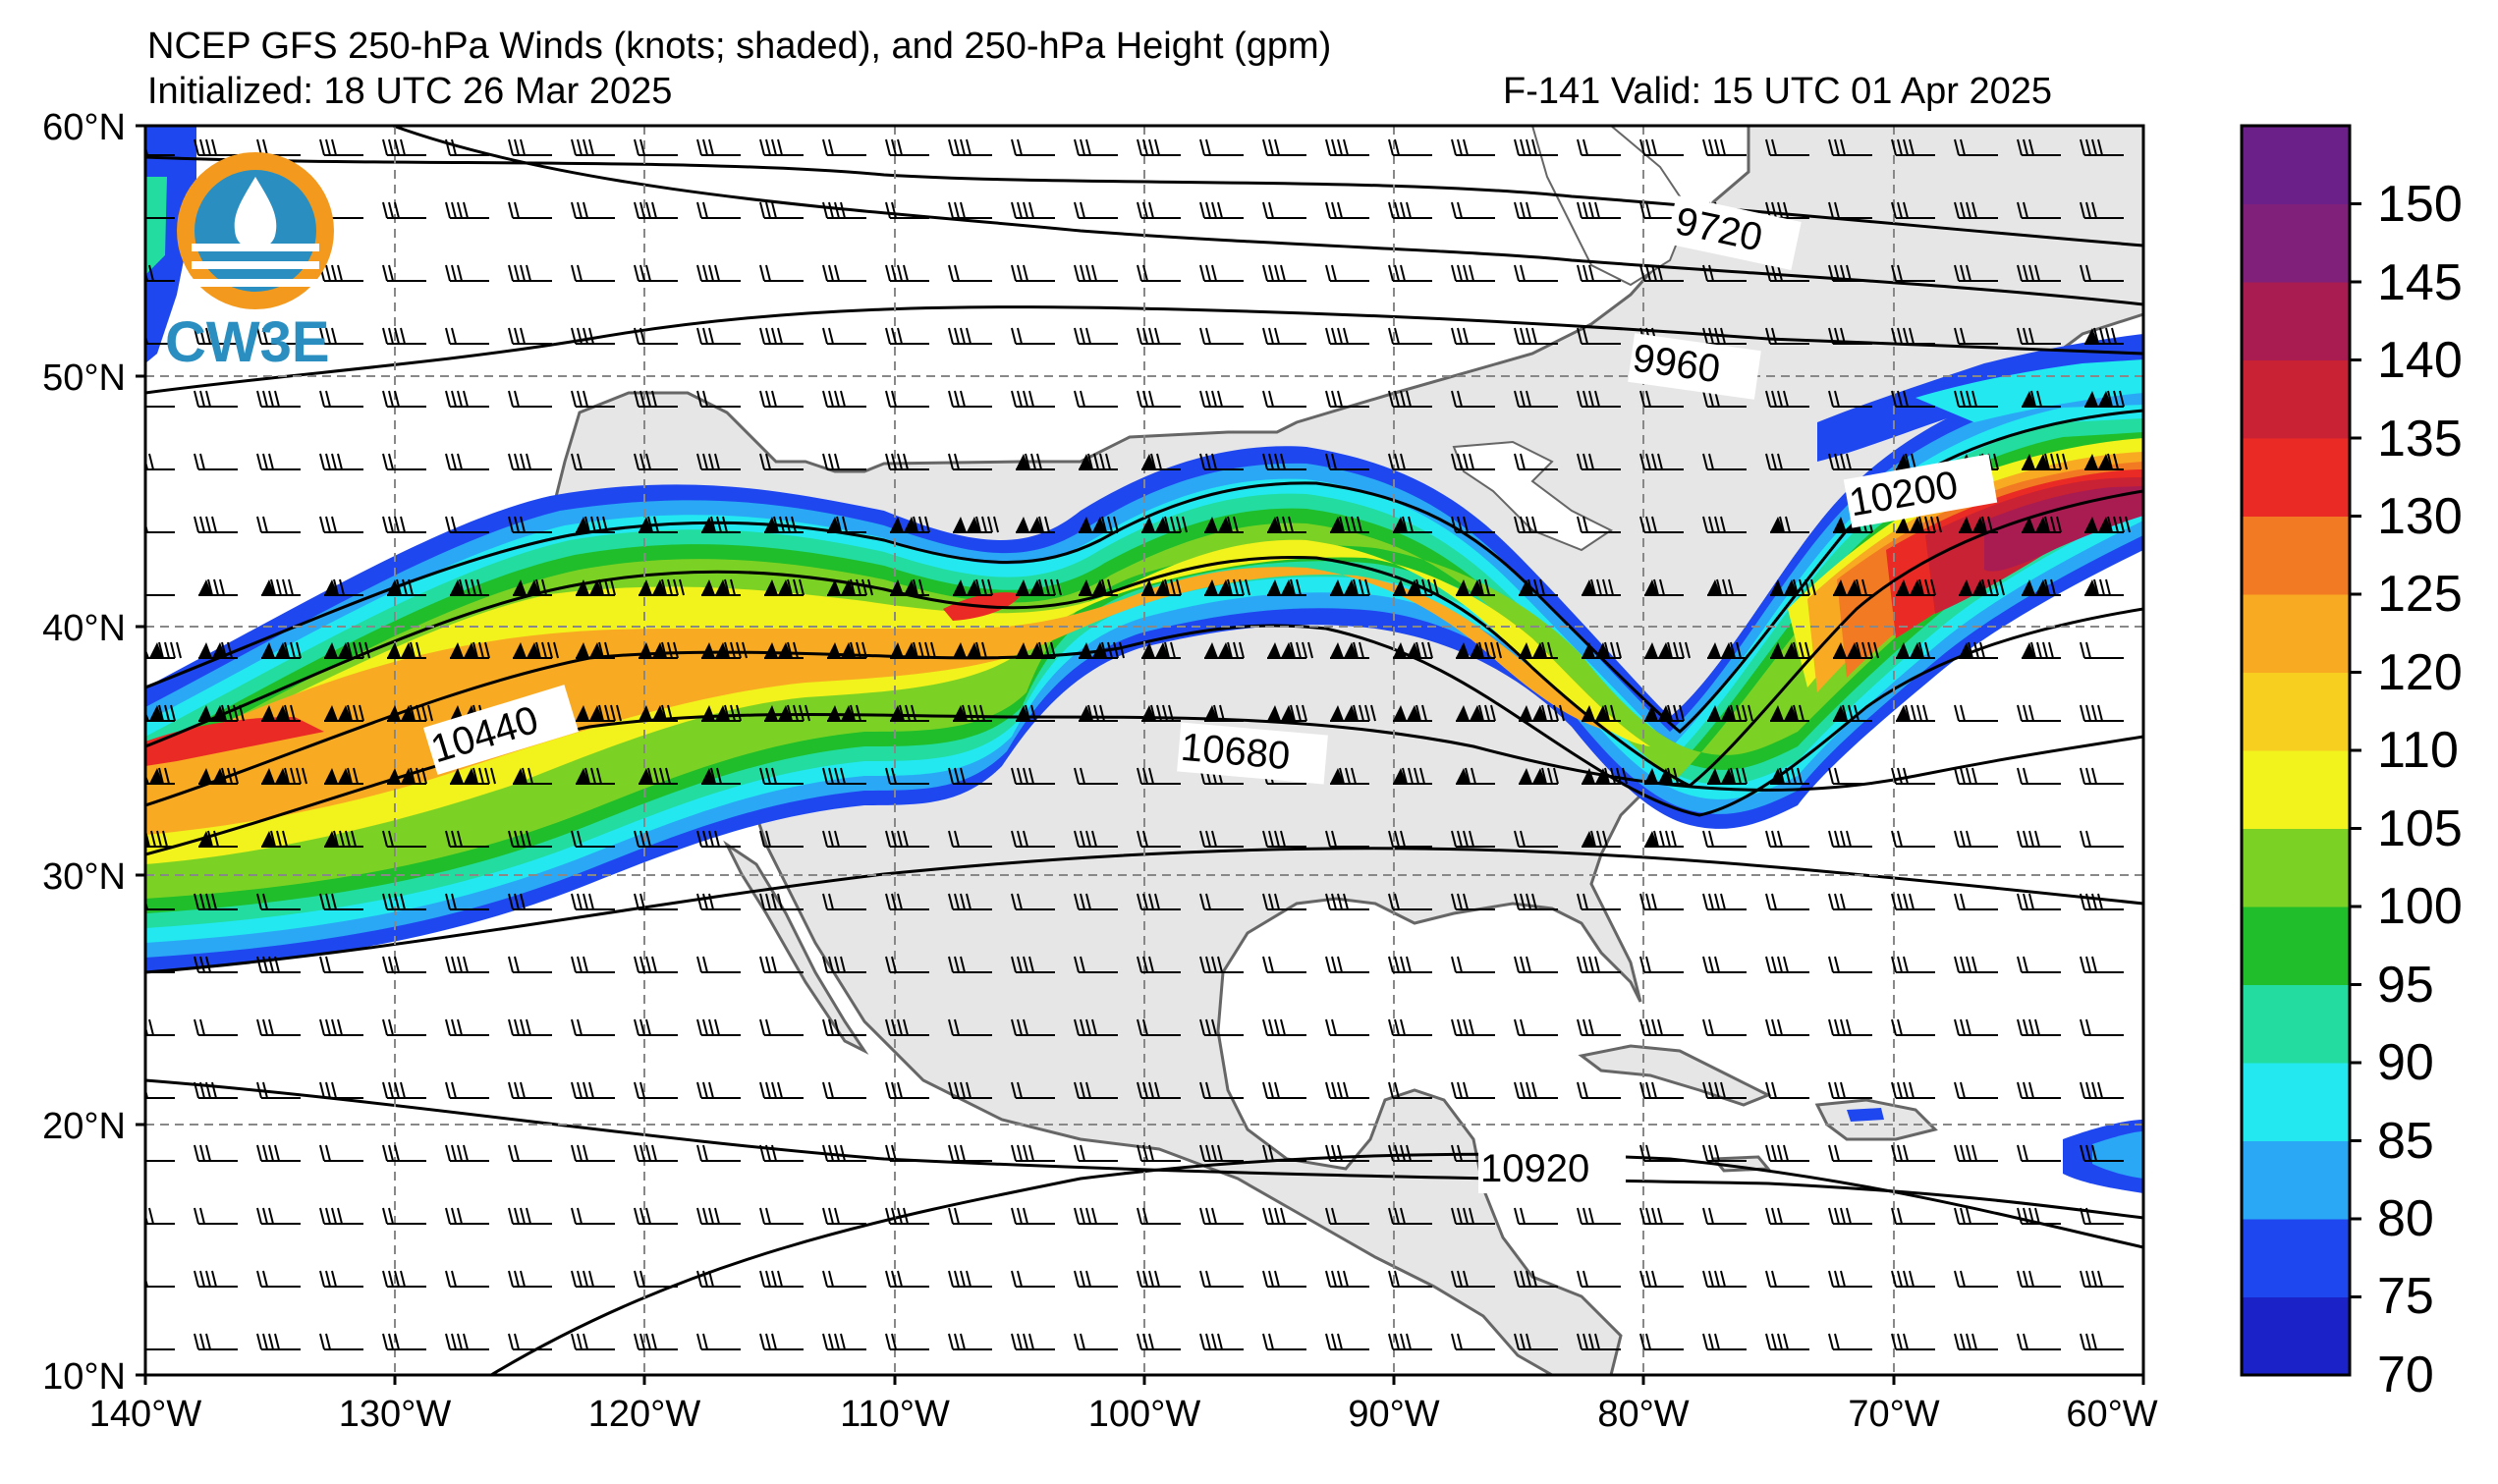  I want to click on colorbar-tick: 100, so click(2420, 906).